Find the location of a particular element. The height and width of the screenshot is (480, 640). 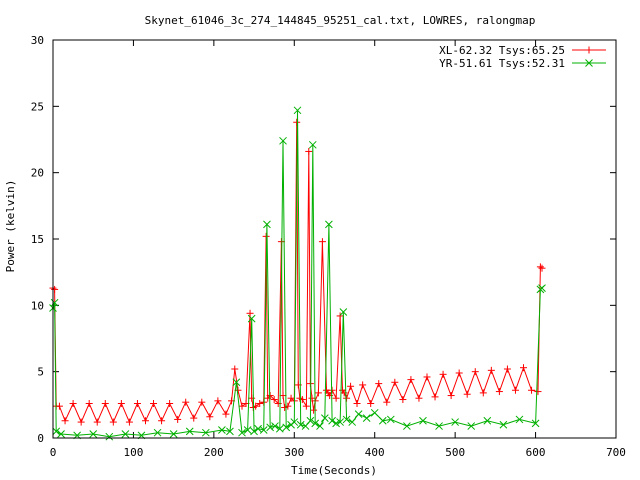

y-tick-label-3: 15 is located at coordinates (37, 239).